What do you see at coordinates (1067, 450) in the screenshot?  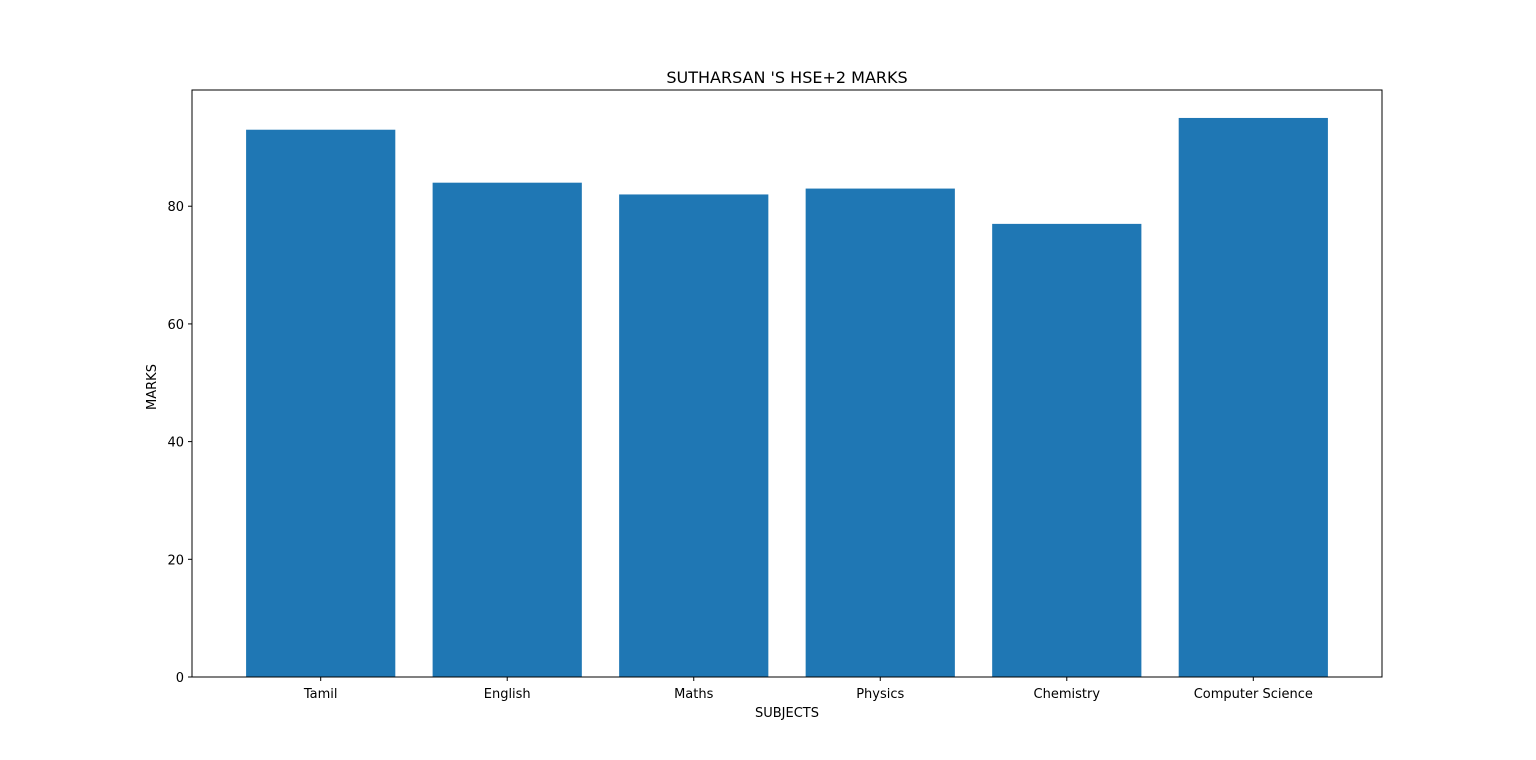 I see `bar-chemistry` at bounding box center [1067, 450].